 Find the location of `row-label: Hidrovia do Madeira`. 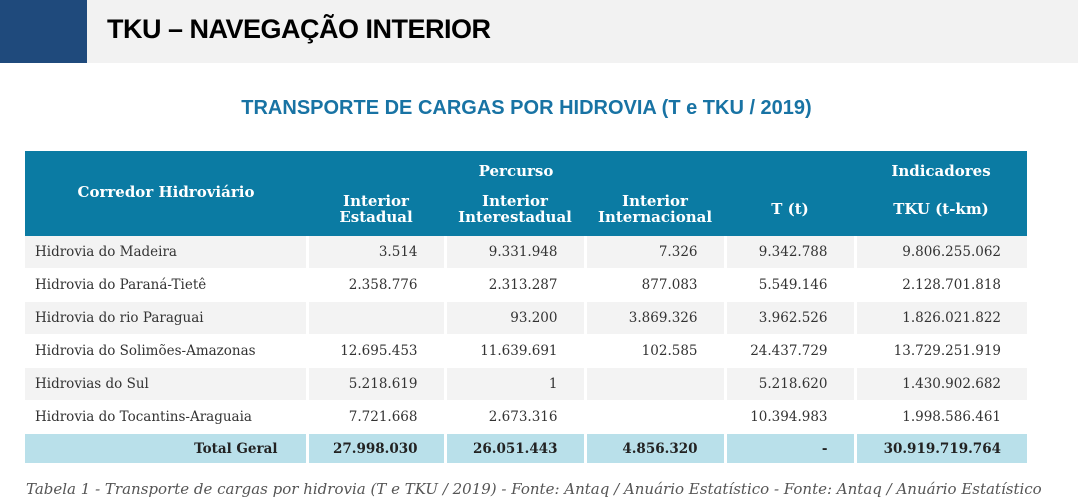

row-label: Hidrovia do Madeira is located at coordinates (166, 252).